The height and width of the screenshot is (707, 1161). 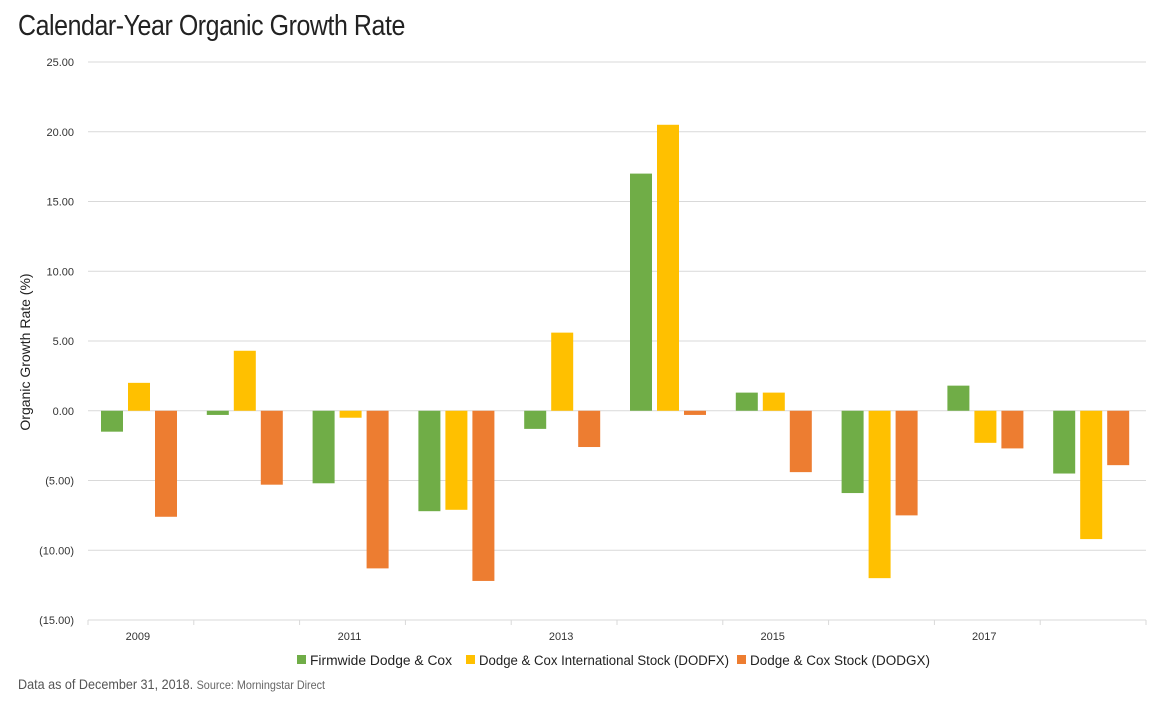 What do you see at coordinates (56, 621) in the screenshot?
I see `y-tick-label: (15.00)` at bounding box center [56, 621].